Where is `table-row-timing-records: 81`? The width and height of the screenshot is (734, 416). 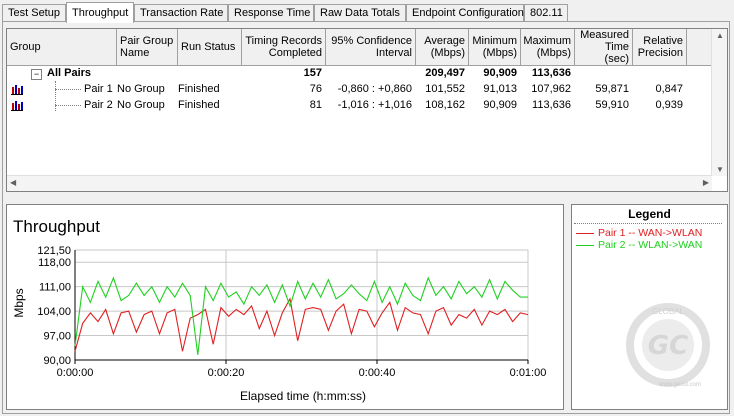
table-row-timing-records: 81 is located at coordinates (315, 105).